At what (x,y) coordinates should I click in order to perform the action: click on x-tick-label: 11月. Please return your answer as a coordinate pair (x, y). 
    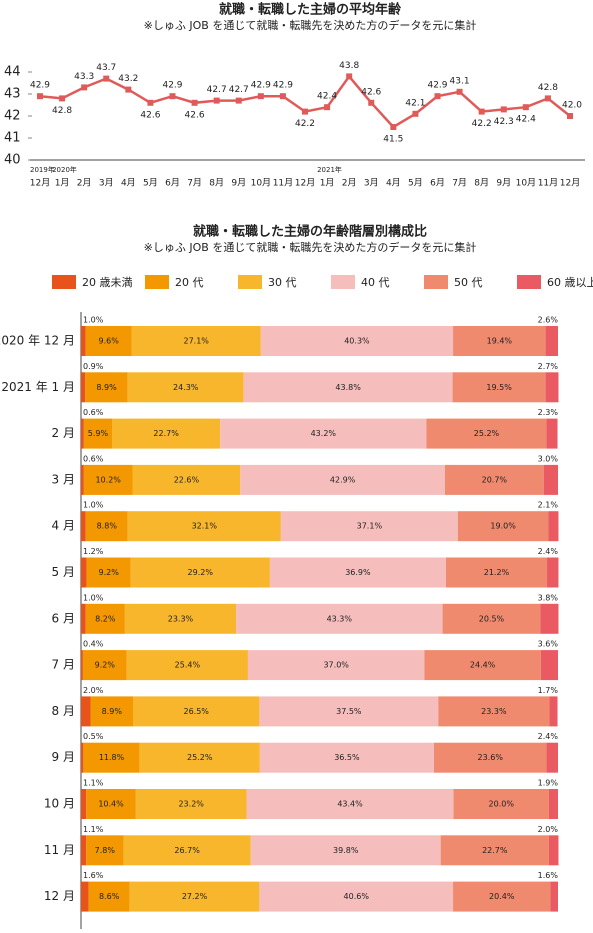
    Looking at the image, I should click on (283, 183).